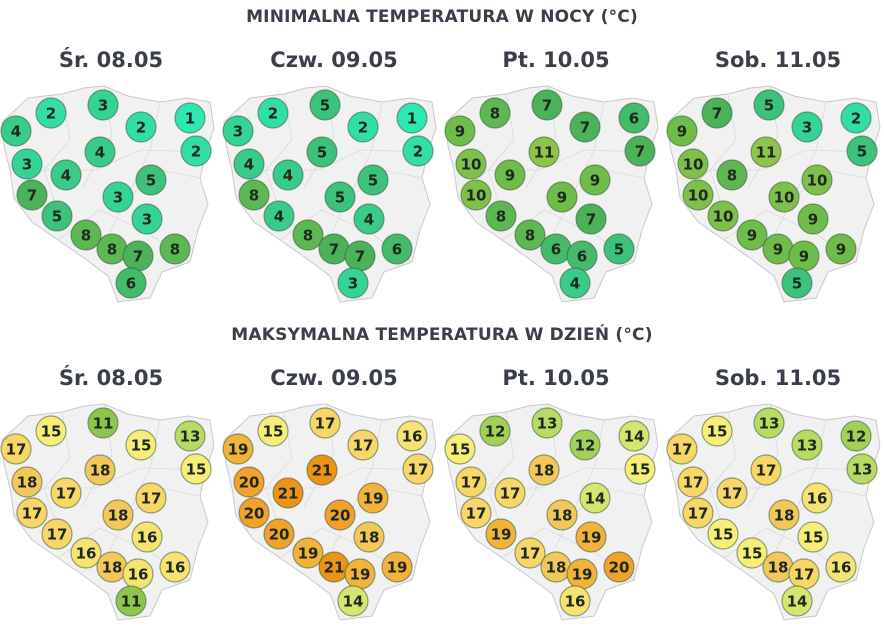 This screenshot has width=884, height=632. What do you see at coordinates (322, 471) in the screenshot?
I see `temperature-value: 21` at bounding box center [322, 471].